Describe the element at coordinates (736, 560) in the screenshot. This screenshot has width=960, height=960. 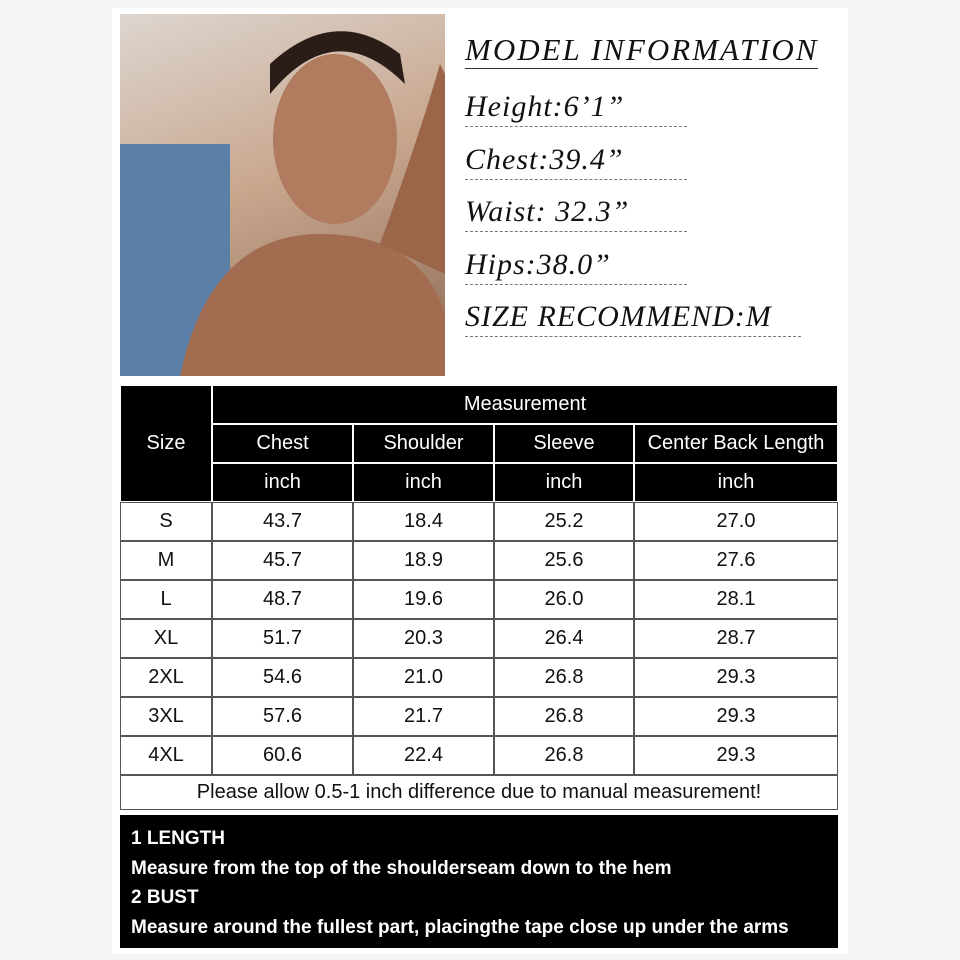
I see `table-cell: 27.6` at that location.